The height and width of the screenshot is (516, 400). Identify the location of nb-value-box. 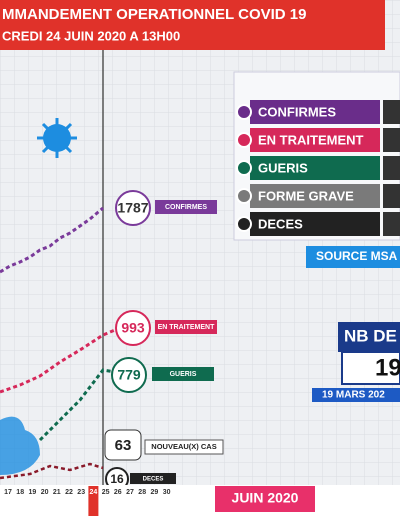
(370, 368).